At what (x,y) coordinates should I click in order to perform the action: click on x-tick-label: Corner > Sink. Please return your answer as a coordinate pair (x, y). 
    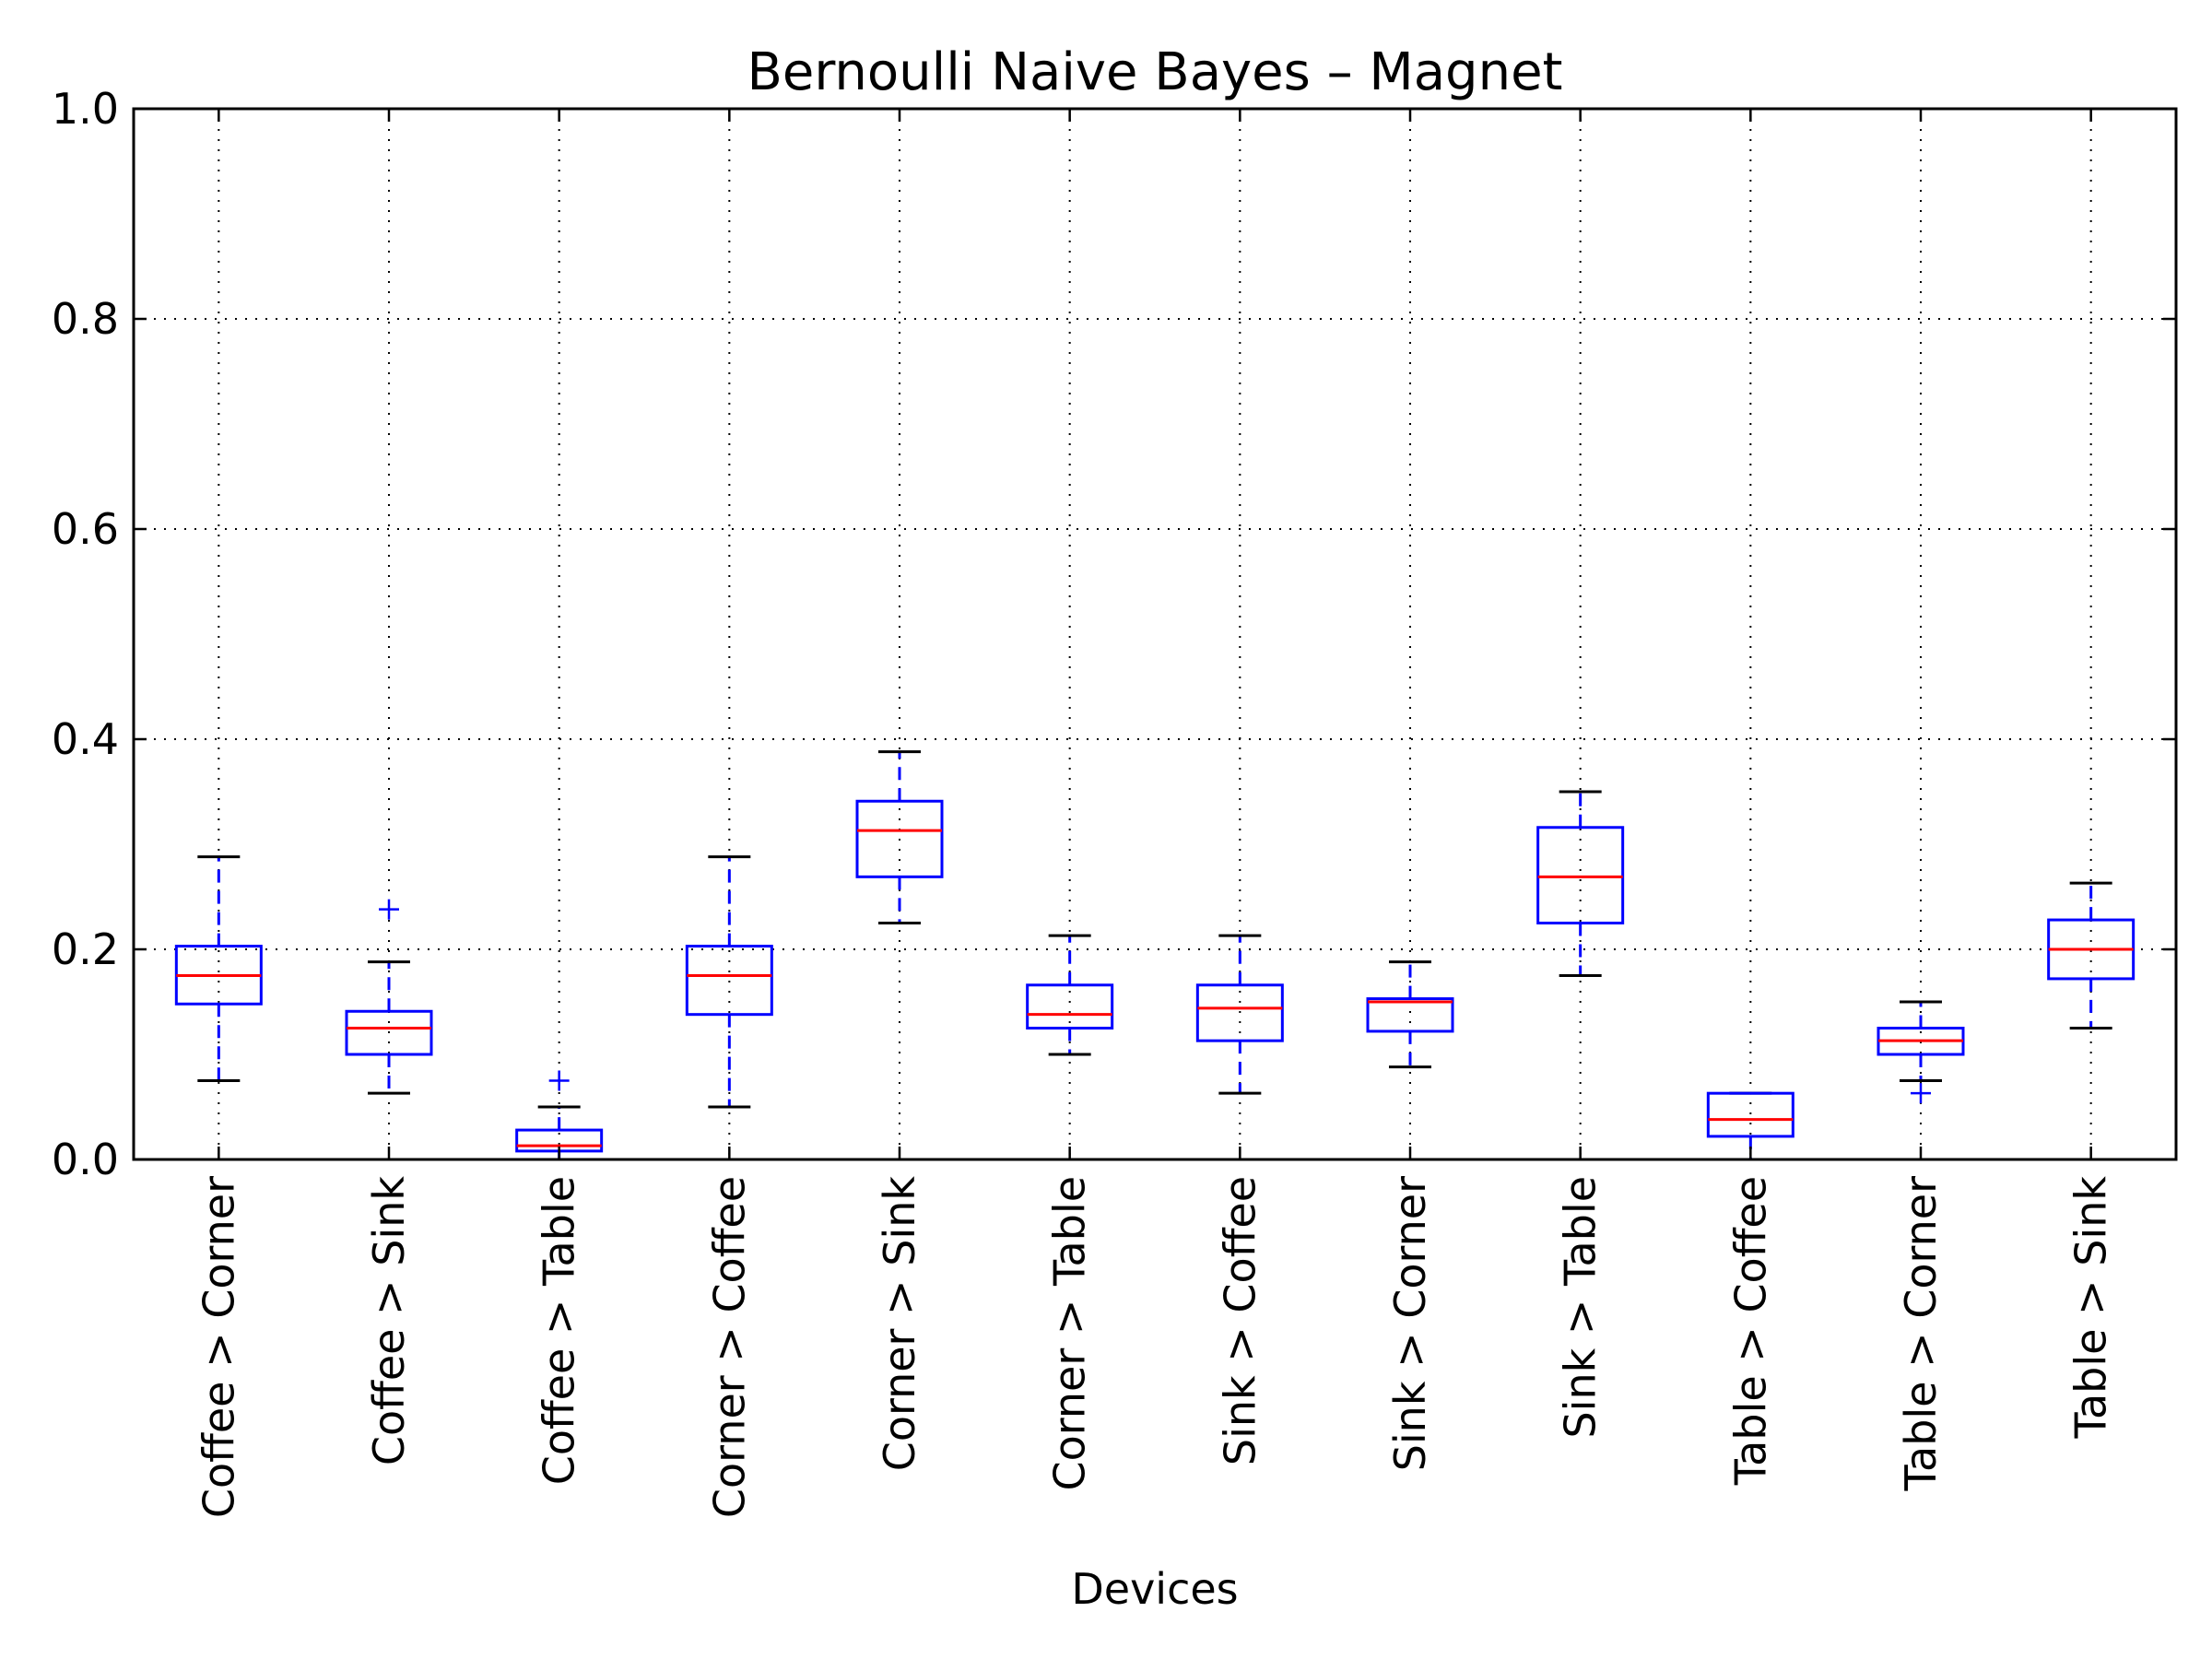
    Looking at the image, I should click on (899, 1324).